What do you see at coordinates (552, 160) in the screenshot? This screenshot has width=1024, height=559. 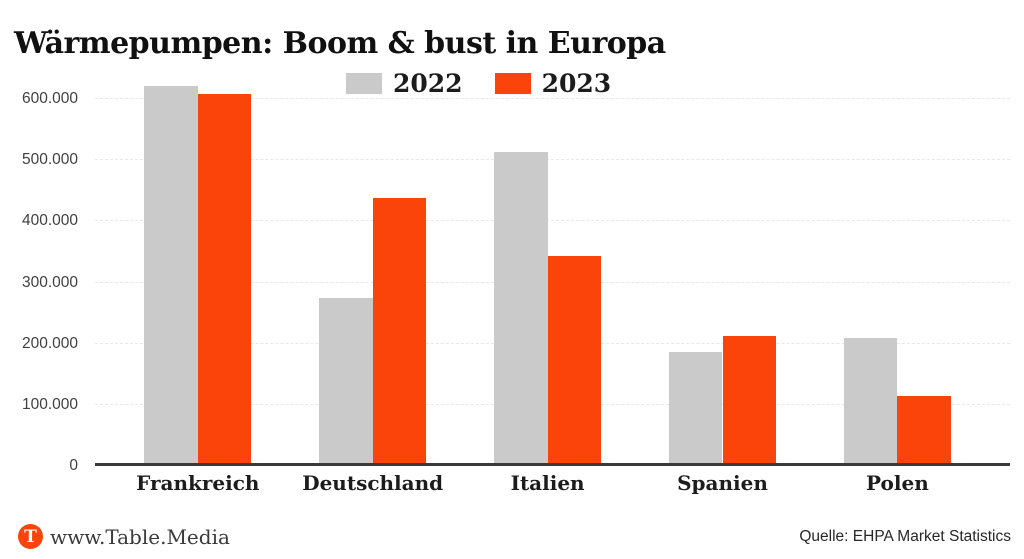 I see `gridline-500.000` at bounding box center [552, 160].